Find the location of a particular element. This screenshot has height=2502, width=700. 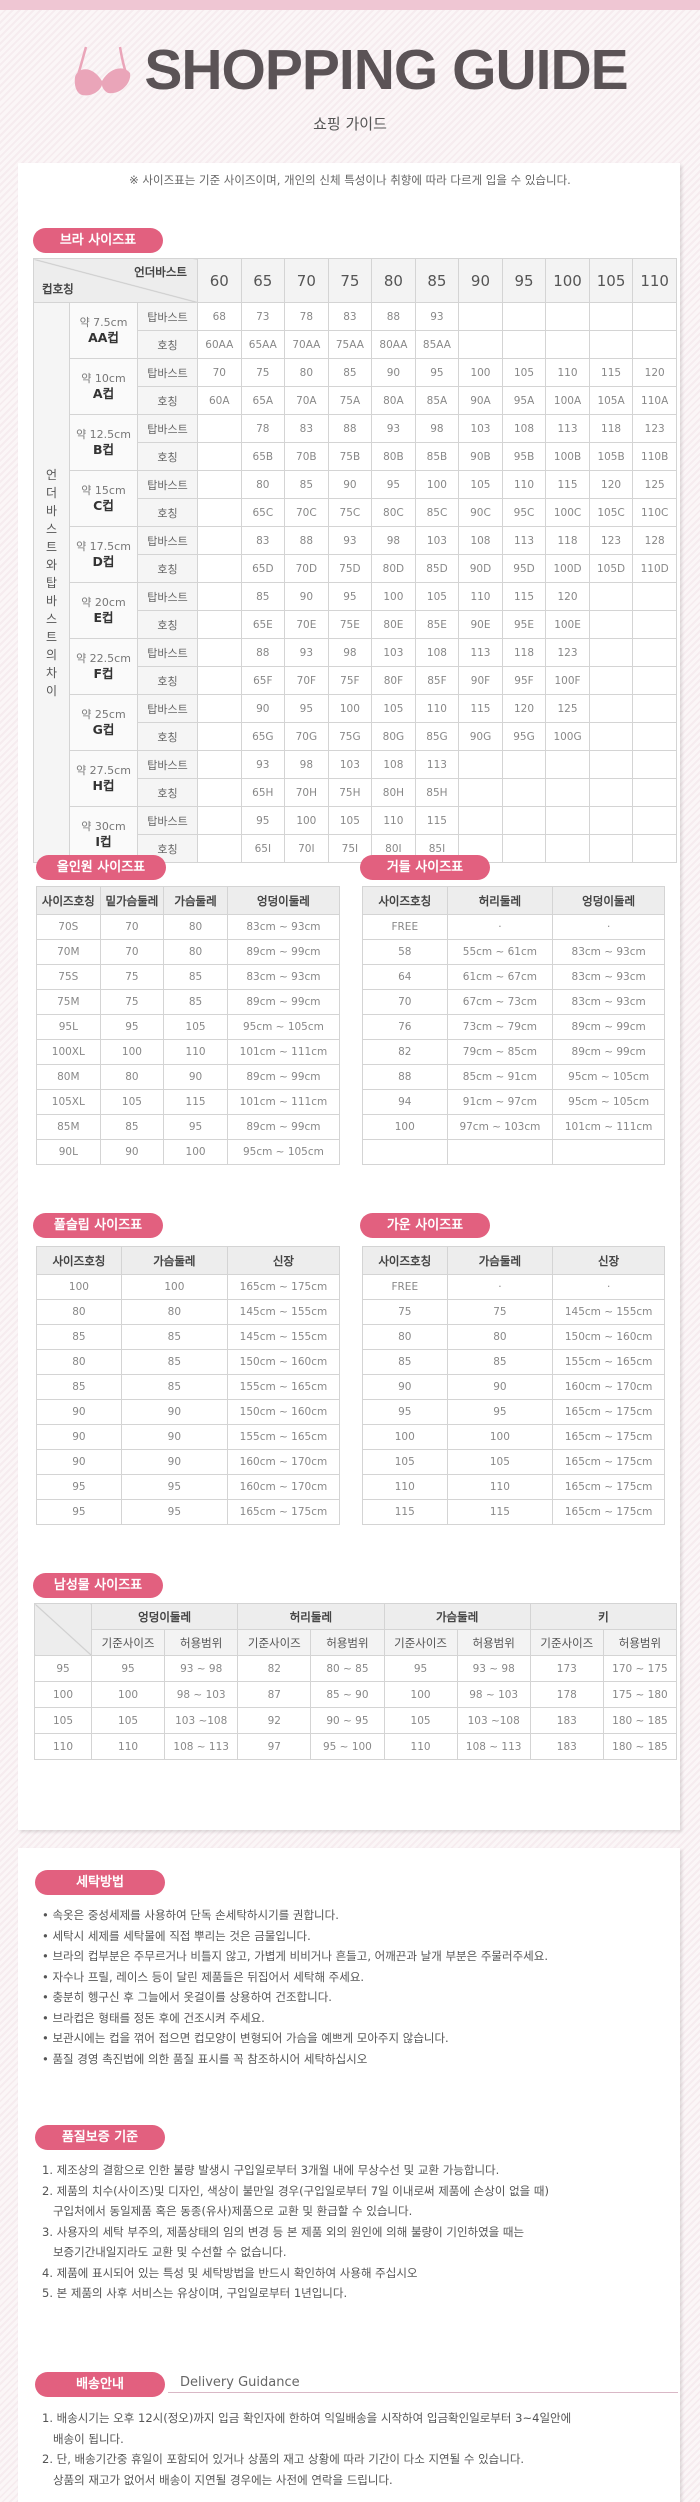

size-name-value: 90A is located at coordinates (480, 400).